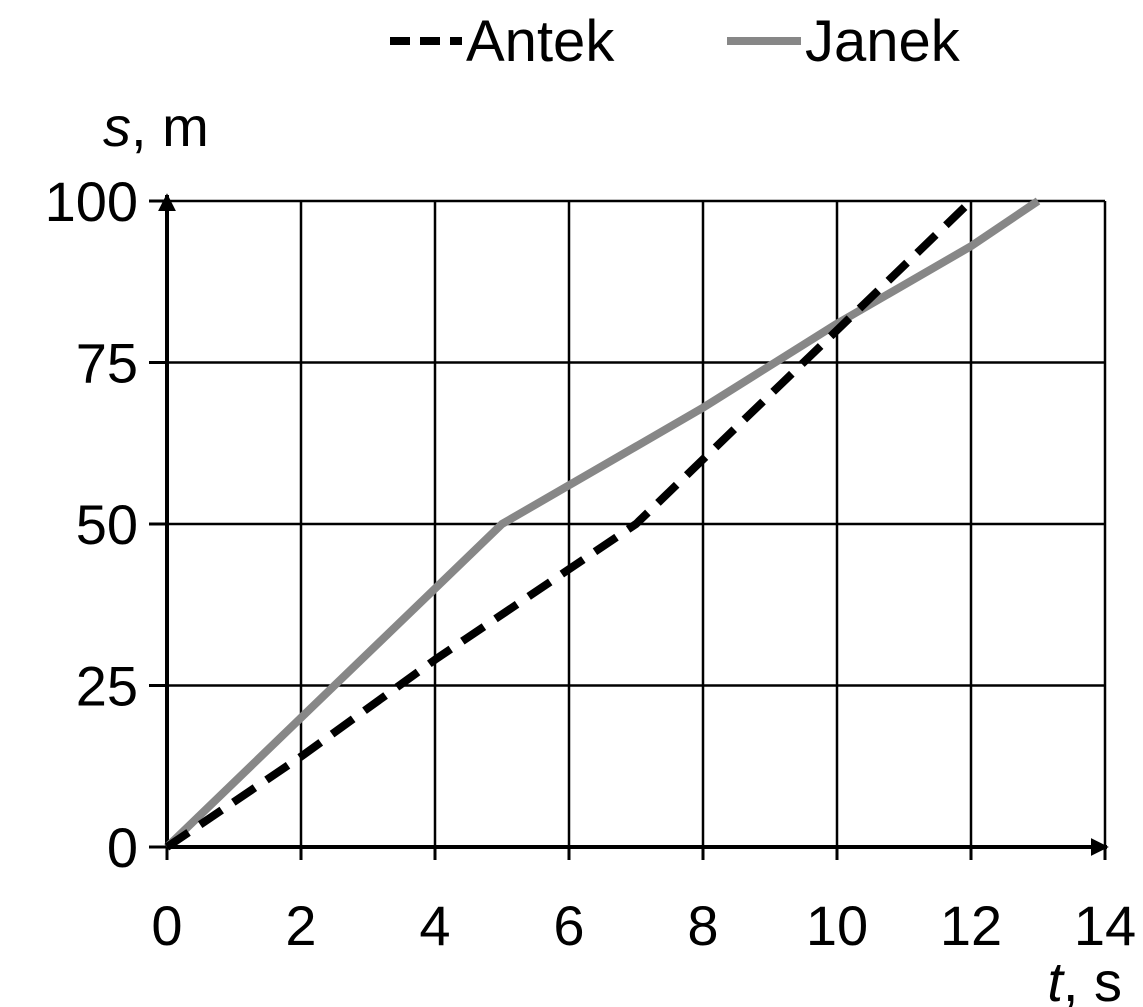 This screenshot has height=1007, width=1143. What do you see at coordinates (107, 363) in the screenshot?
I see `y-tick-label: 75` at bounding box center [107, 363].